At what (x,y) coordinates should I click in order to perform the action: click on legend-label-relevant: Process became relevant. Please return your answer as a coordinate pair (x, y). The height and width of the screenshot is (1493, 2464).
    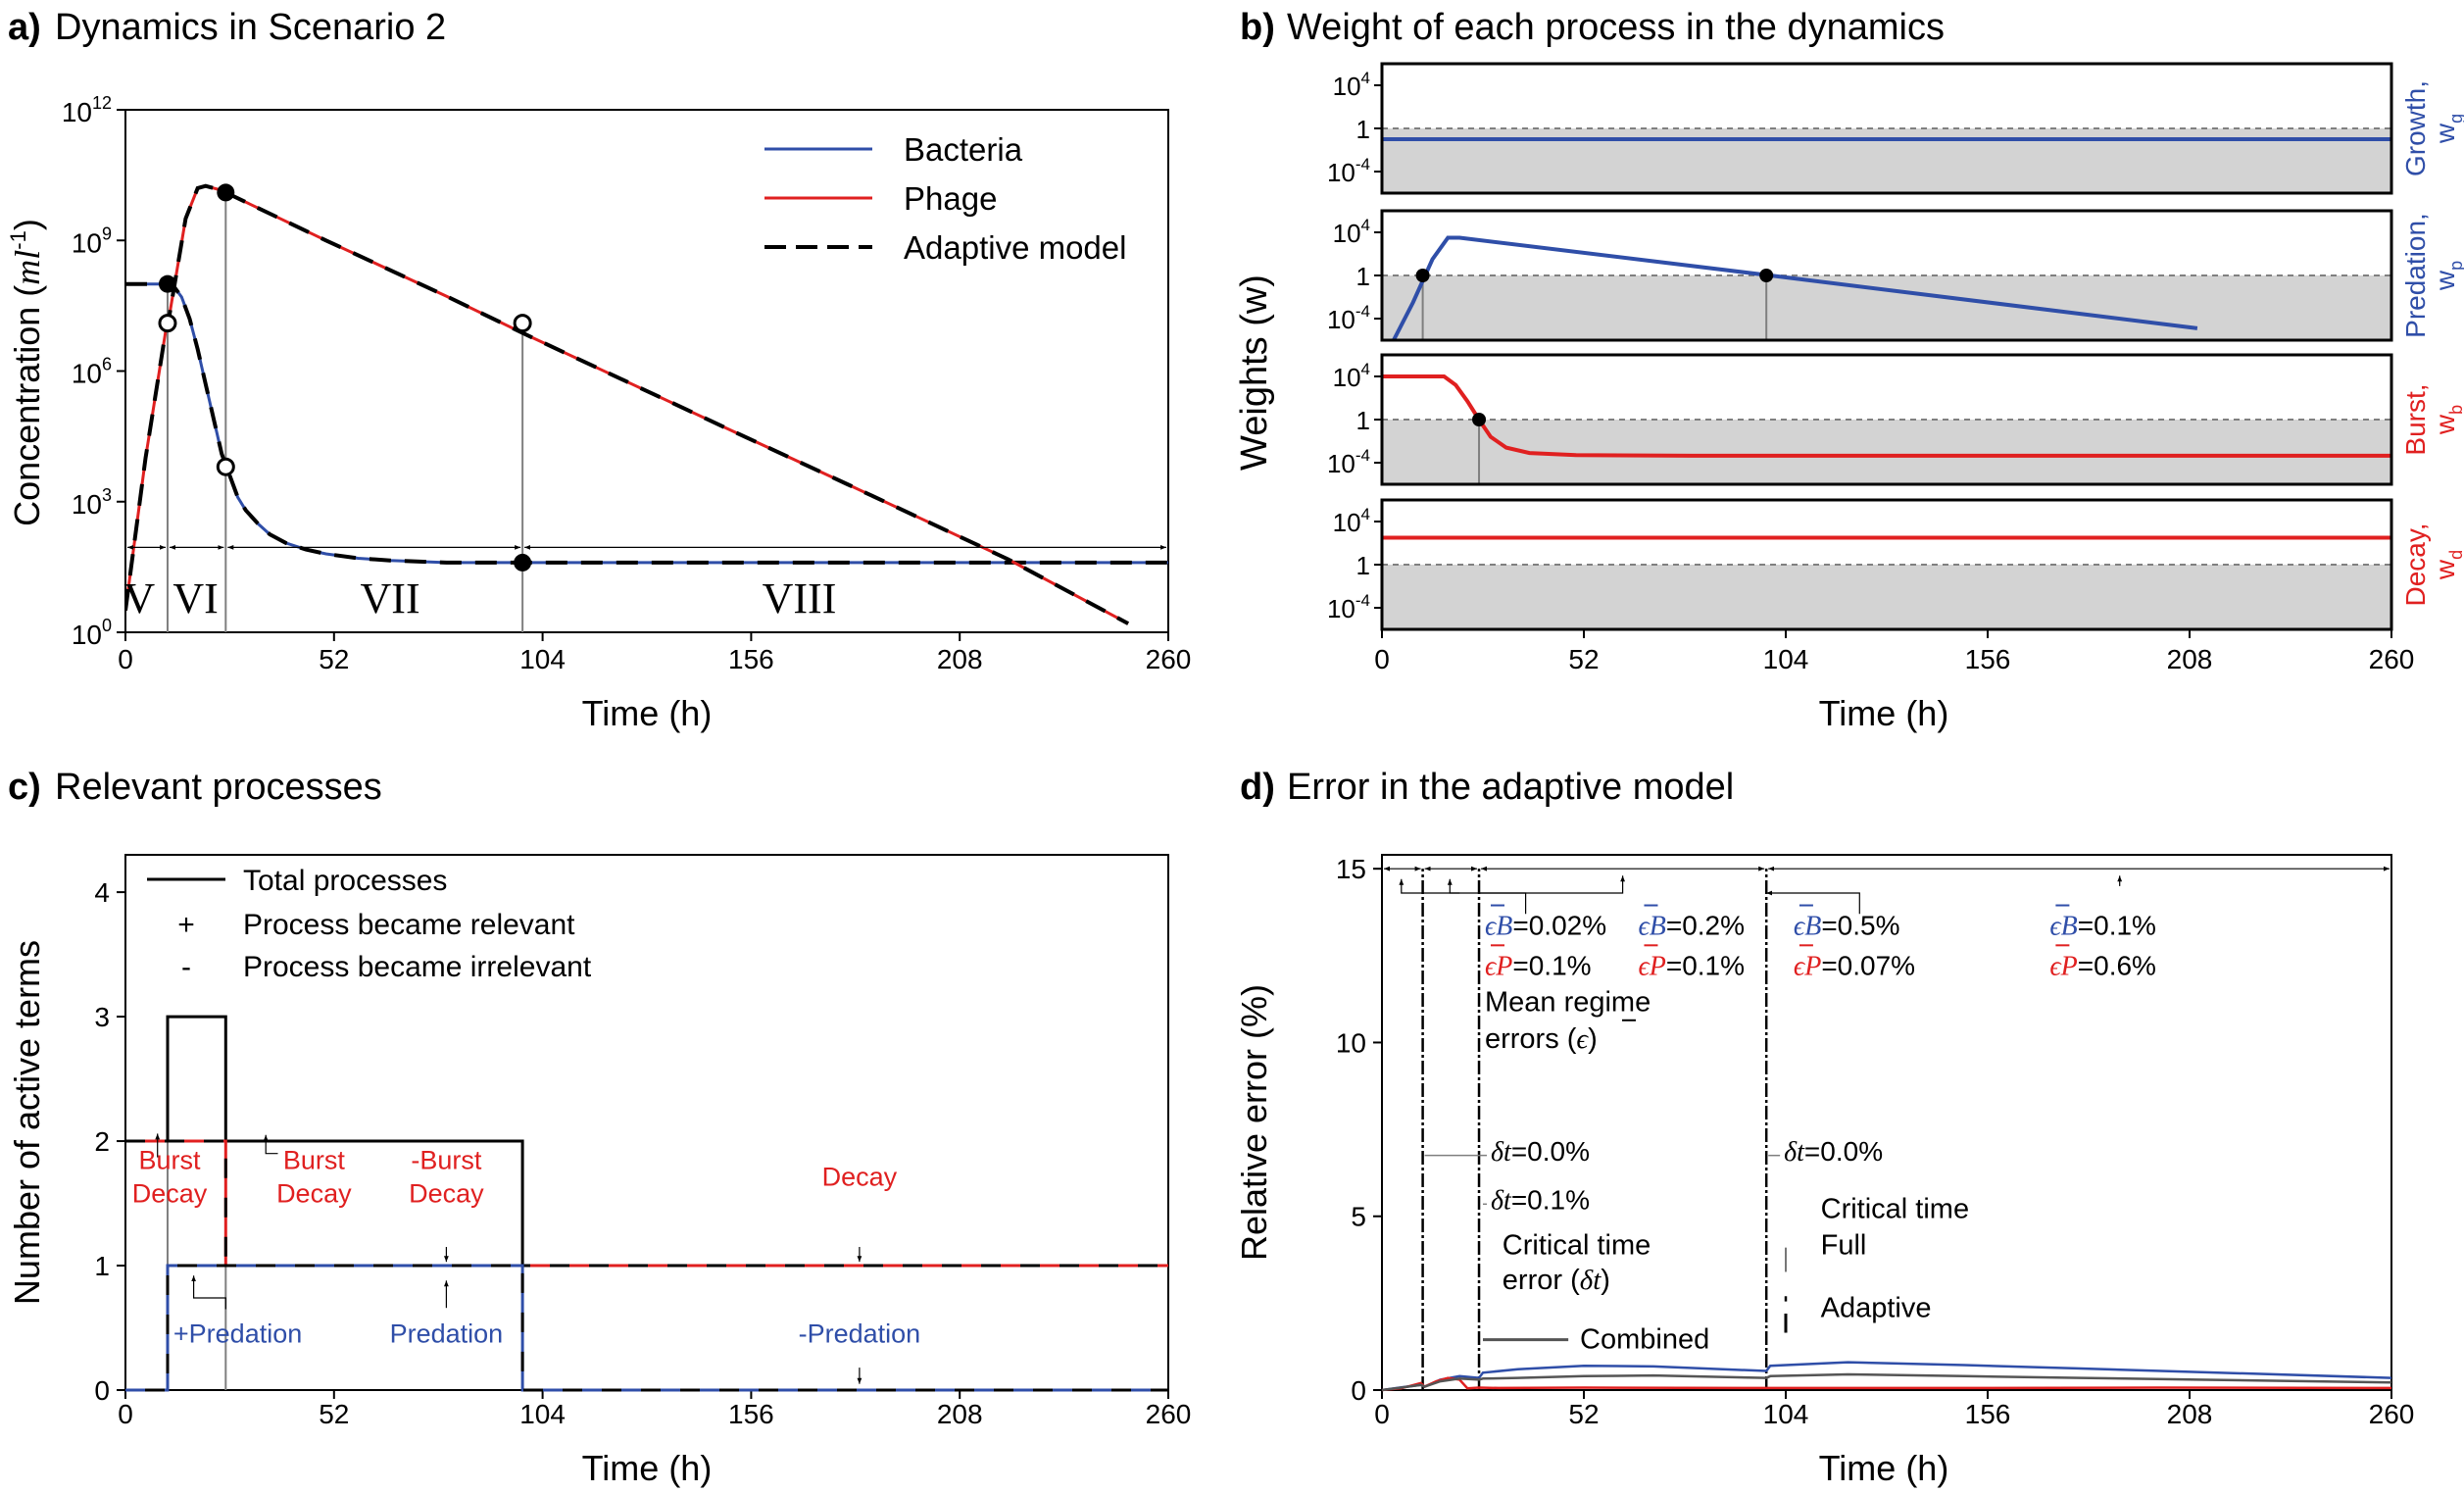
    Looking at the image, I should click on (409, 925).